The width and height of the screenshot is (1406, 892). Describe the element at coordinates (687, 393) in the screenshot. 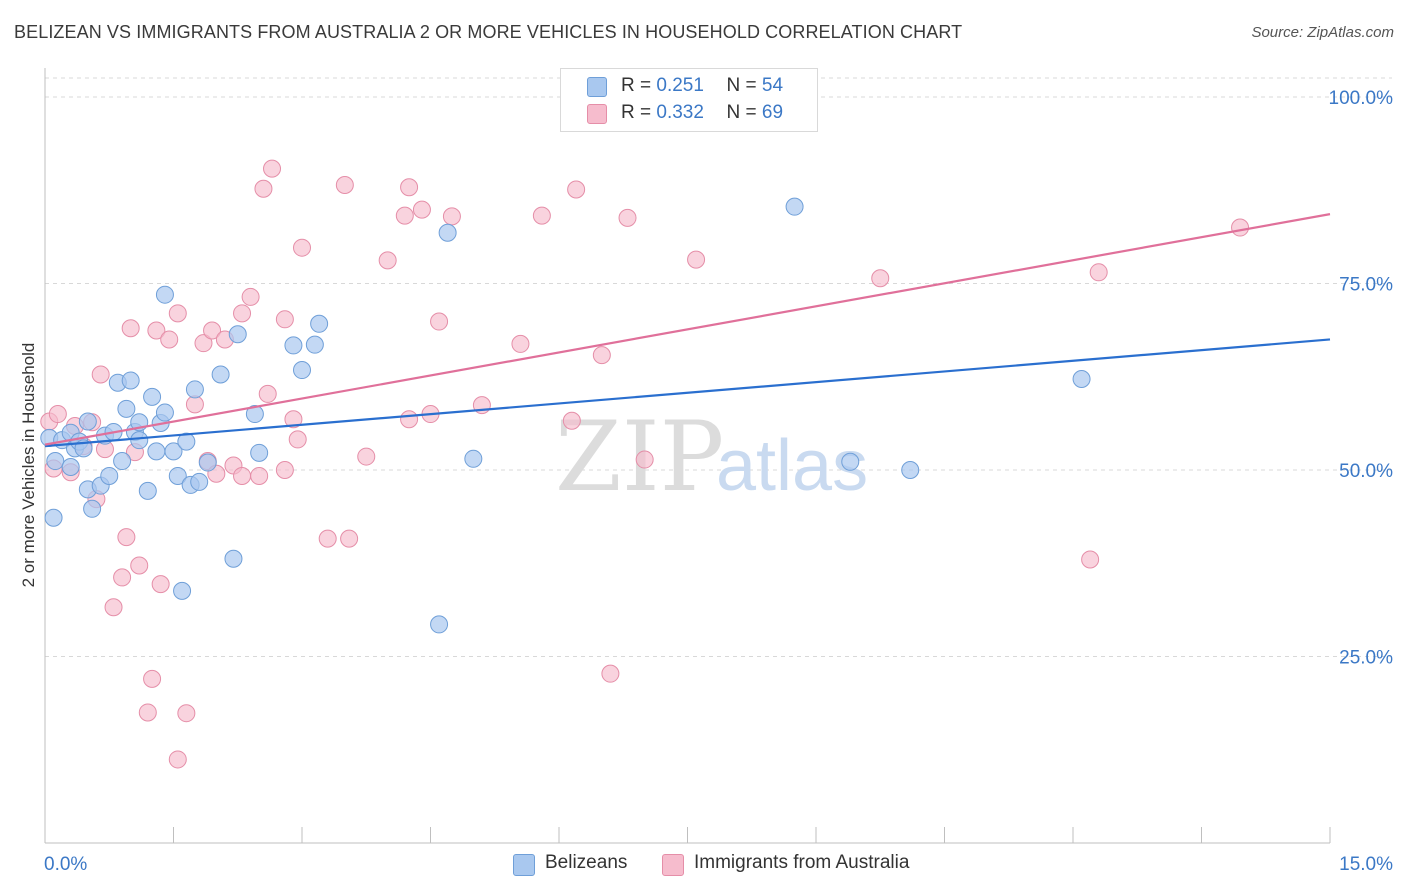

I see `trend-line-belizeans` at that location.